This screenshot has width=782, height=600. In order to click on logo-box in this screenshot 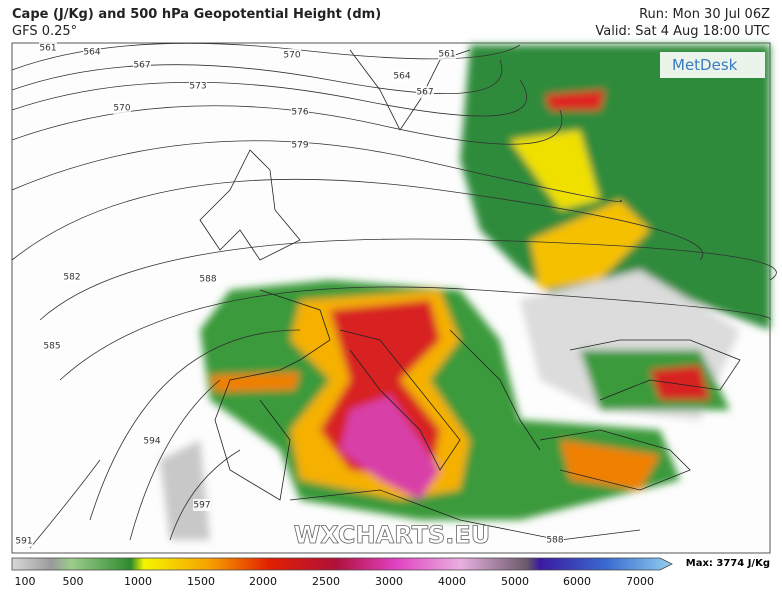, I will do `click(712, 65)`.